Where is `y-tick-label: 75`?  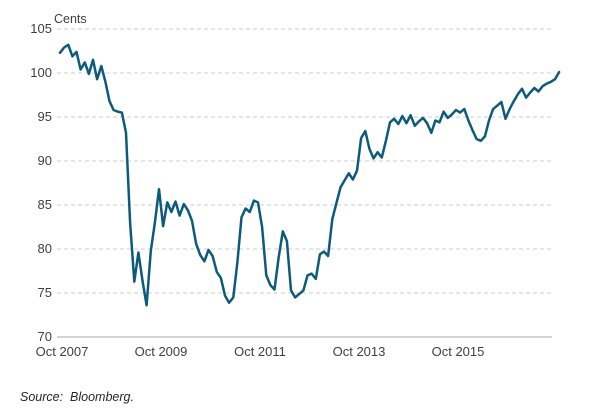
y-tick-label: 75 is located at coordinates (44, 292).